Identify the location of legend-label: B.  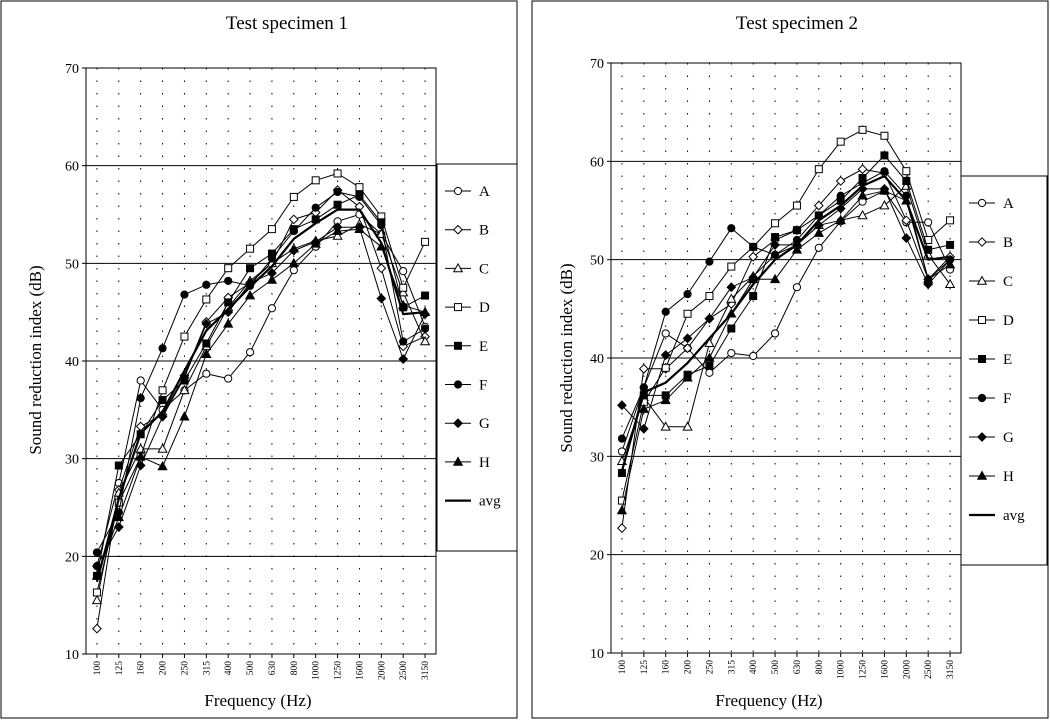
(484, 231).